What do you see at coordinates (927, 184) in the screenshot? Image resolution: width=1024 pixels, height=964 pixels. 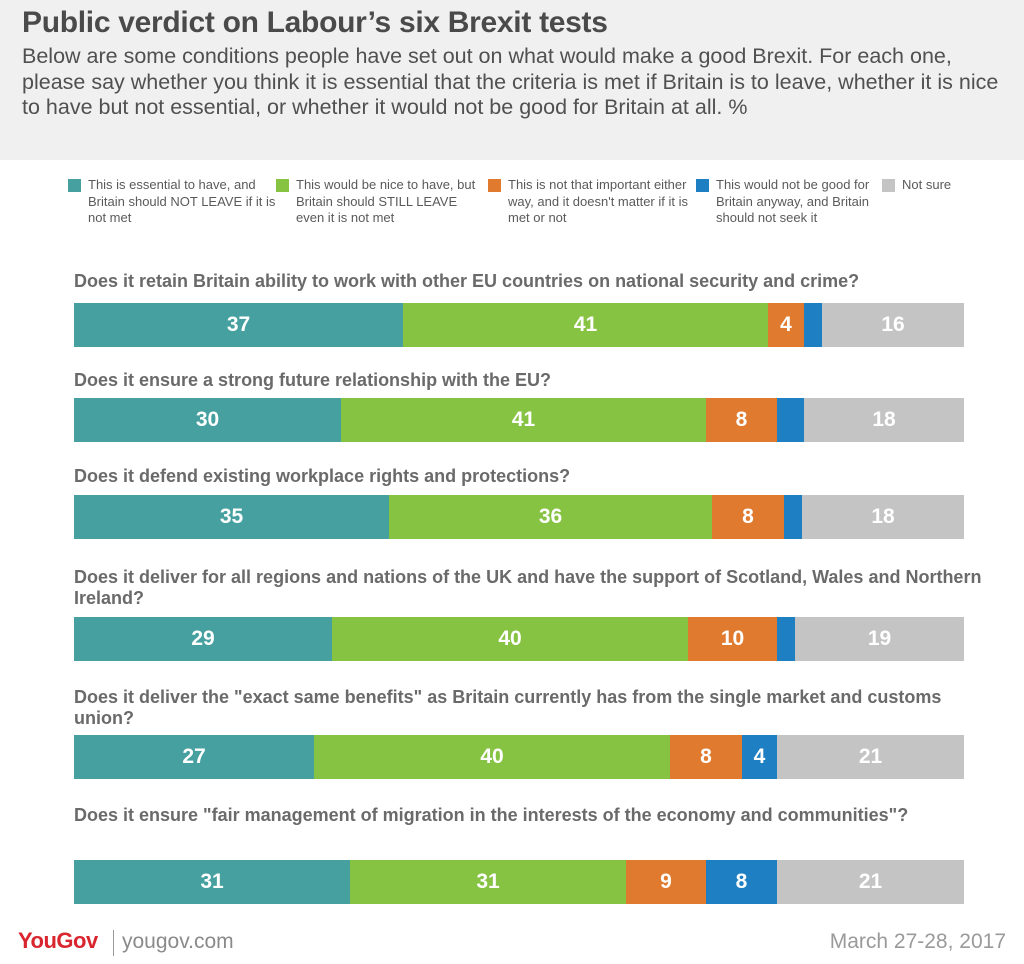 I see `legend-label: Not sure` at bounding box center [927, 184].